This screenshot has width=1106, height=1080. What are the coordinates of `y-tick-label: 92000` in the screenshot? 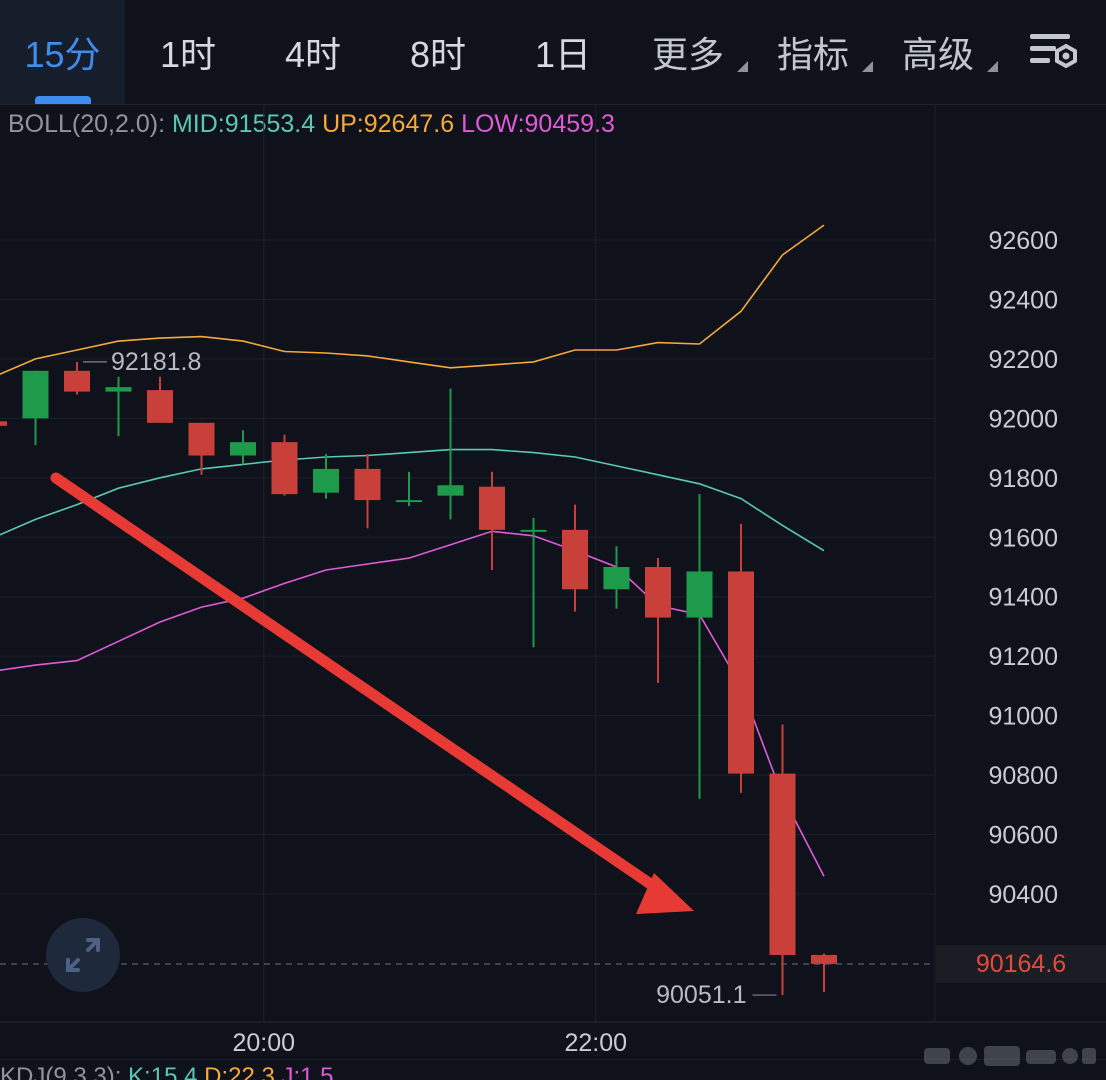 It's located at (1023, 419).